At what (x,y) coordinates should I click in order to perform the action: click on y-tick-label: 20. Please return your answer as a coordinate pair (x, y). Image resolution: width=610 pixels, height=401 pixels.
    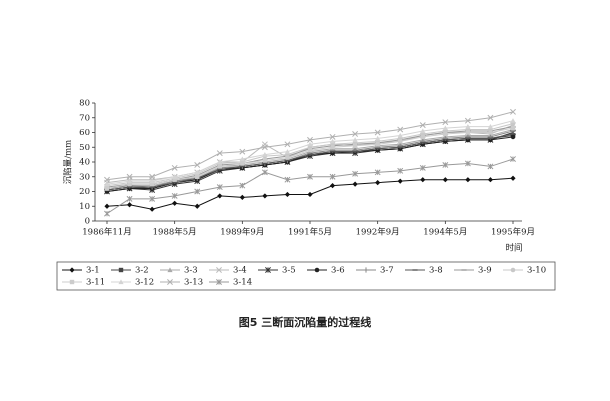
    Looking at the image, I should click on (84, 192).